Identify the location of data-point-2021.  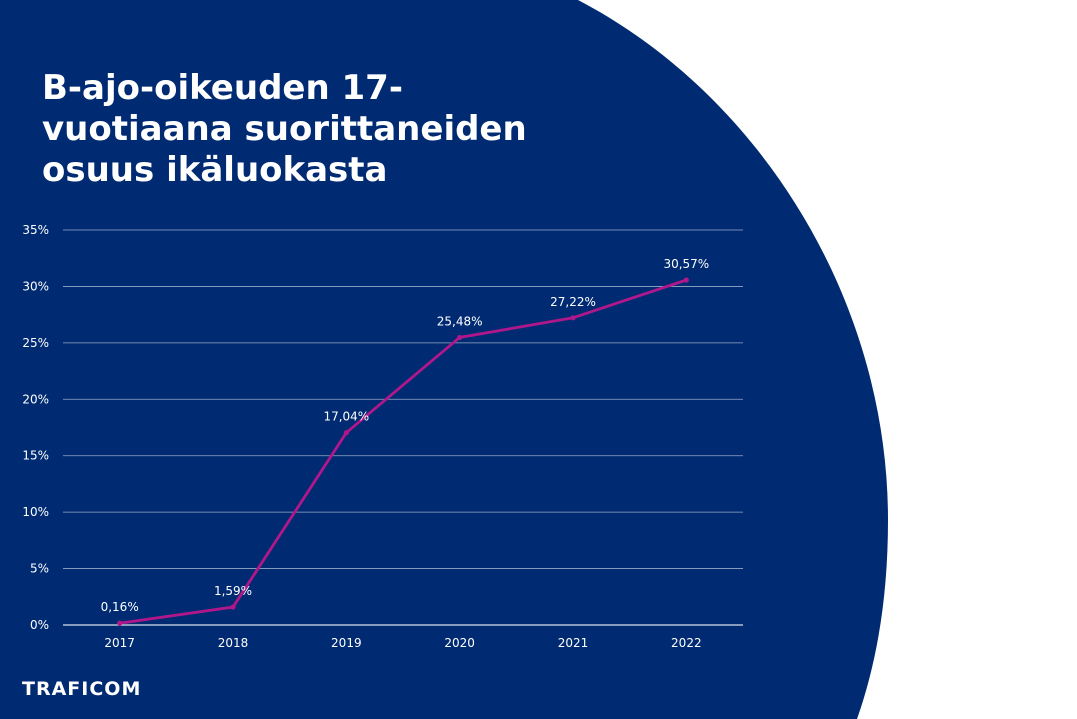
(573, 318).